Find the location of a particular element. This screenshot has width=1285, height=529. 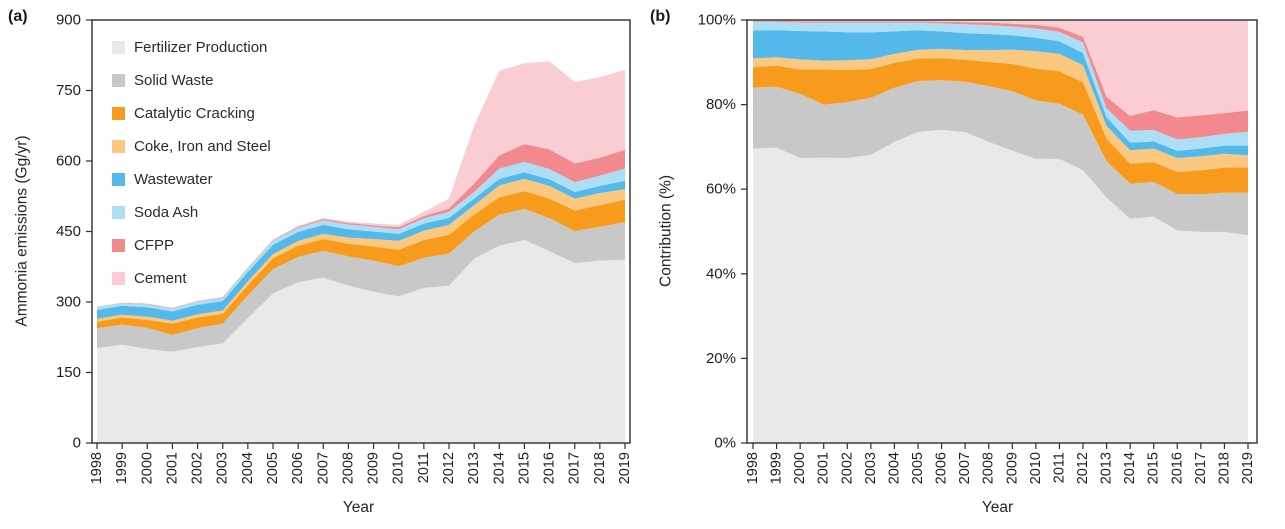

legend-item-soda-ash: Soda Ash is located at coordinates (191, 212).